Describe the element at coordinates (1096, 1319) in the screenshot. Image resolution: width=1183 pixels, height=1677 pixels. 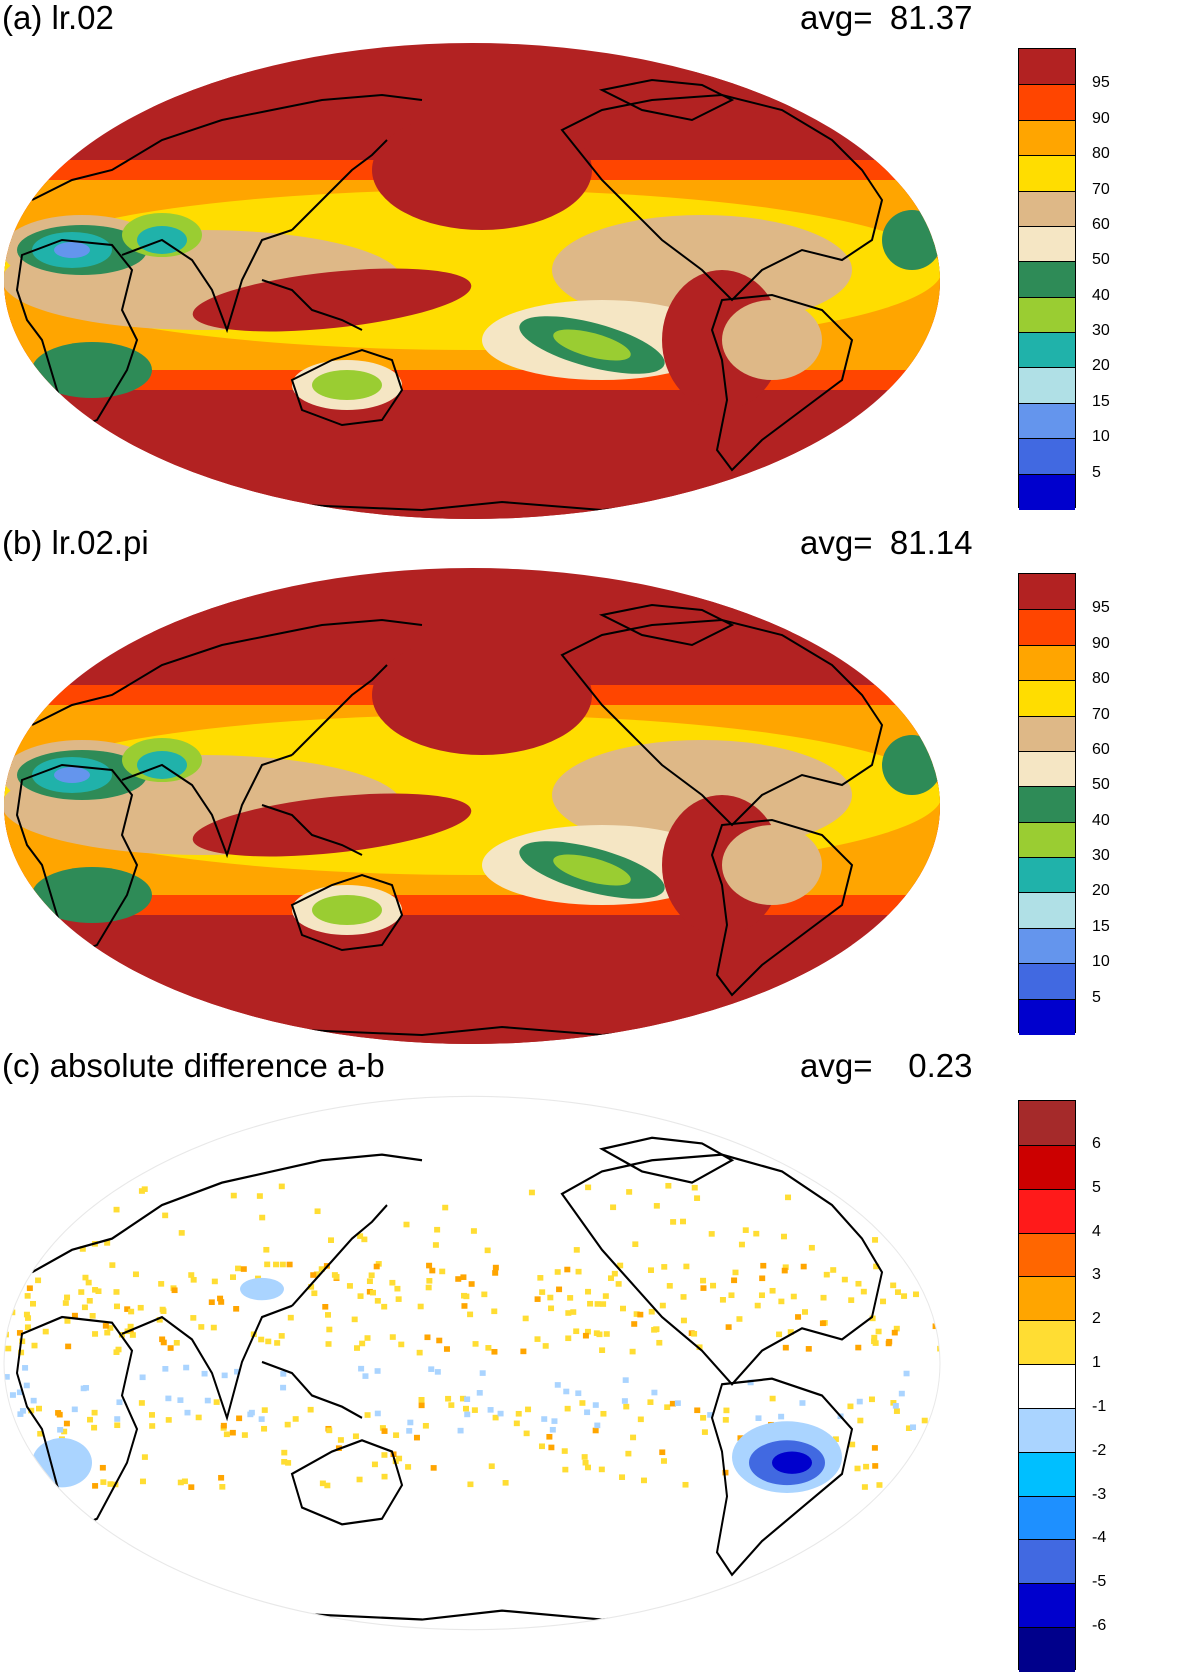
I see `colorbar-tick-label: 2` at that location.